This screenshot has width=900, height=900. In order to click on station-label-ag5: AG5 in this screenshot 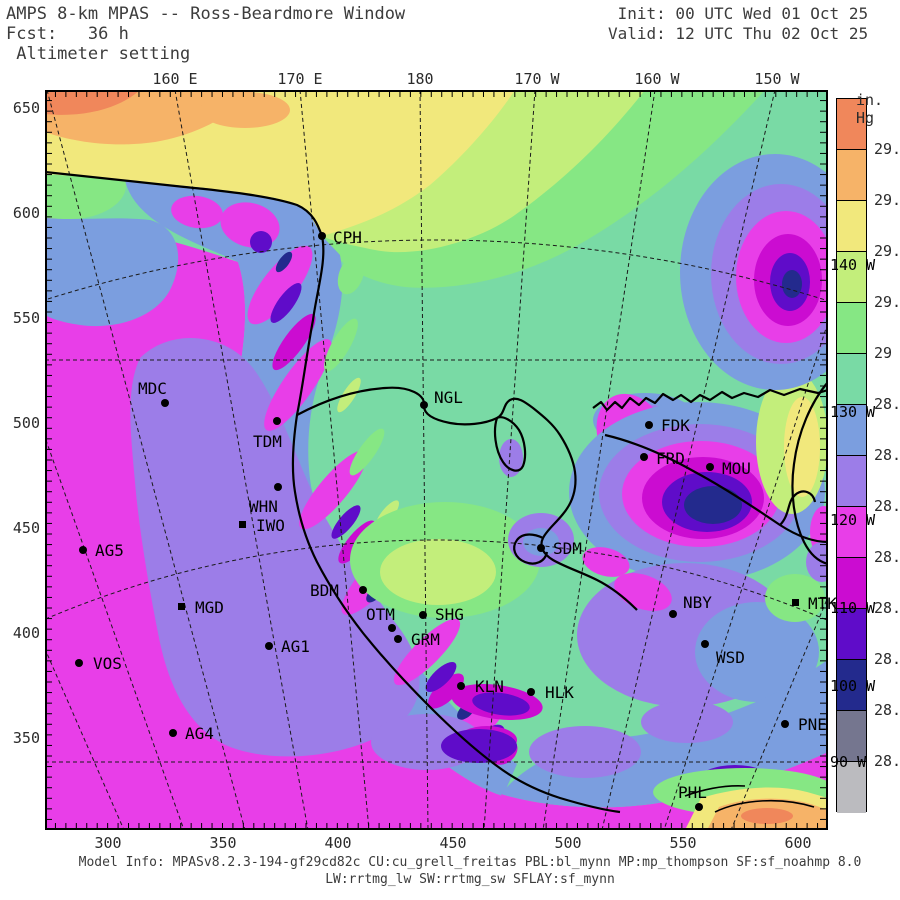, I will do `click(109, 550)`.